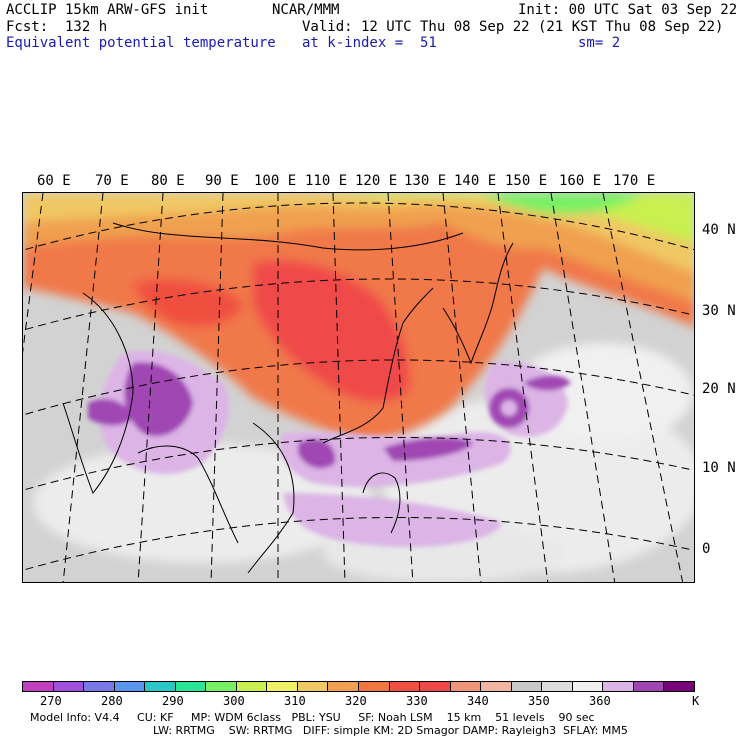 This screenshot has width=740, height=740. Describe the element at coordinates (475, 181) in the screenshot. I see `lon-label: 140 E` at that location.